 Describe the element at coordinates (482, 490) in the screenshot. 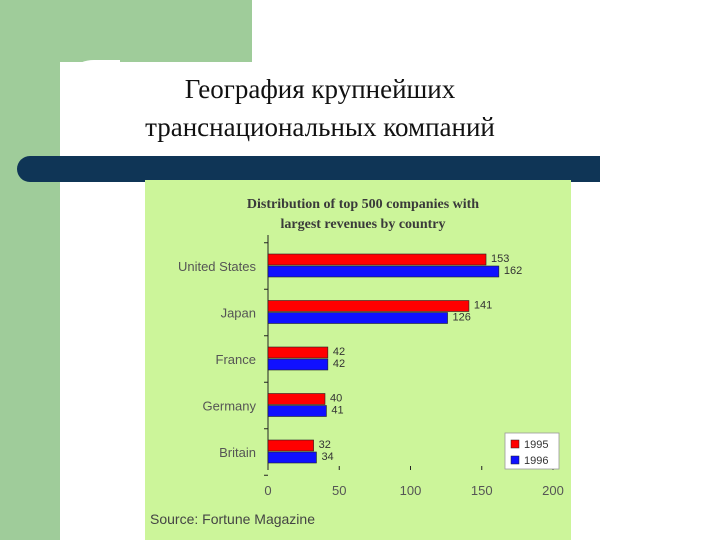

I see `x-tick-label: 150` at that location.